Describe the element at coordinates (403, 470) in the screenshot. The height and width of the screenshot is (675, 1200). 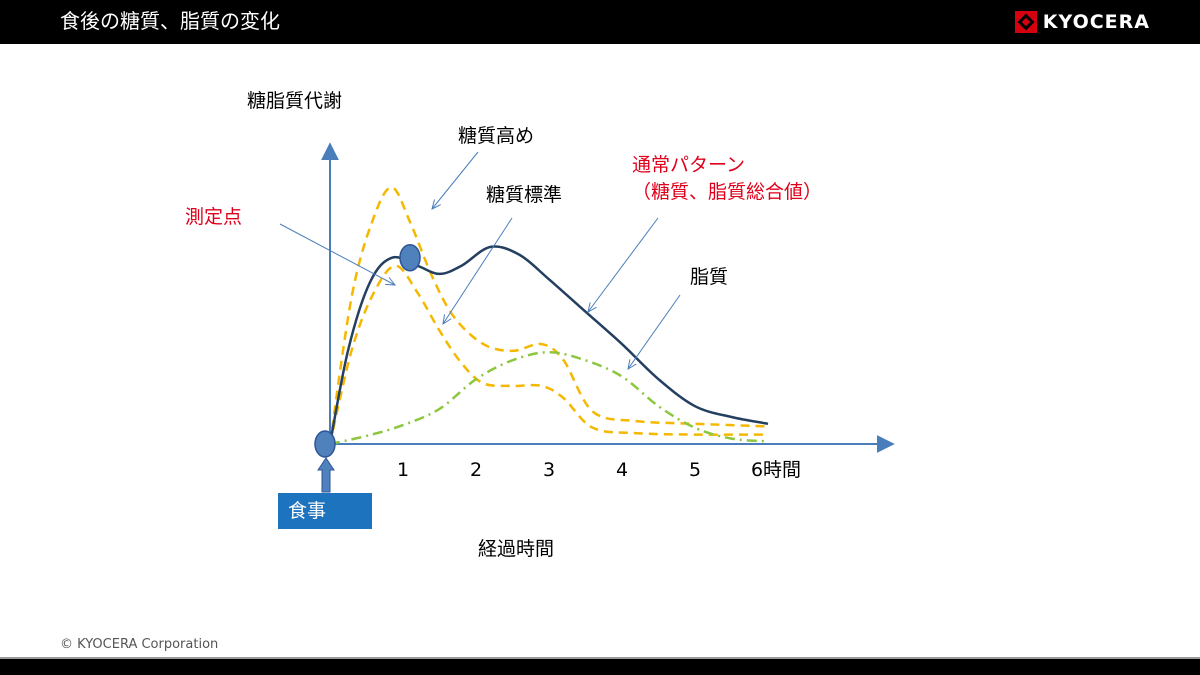
I see `x-tick-label: 1` at that location.